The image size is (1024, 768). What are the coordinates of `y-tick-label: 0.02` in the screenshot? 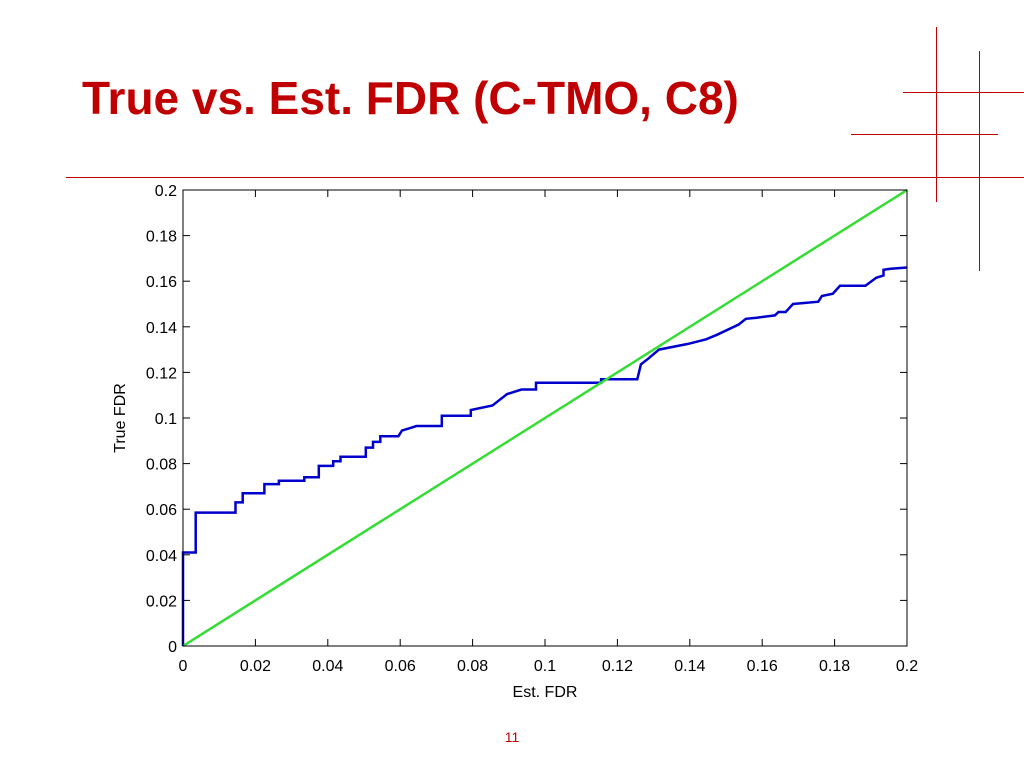 It's located at (161, 601).